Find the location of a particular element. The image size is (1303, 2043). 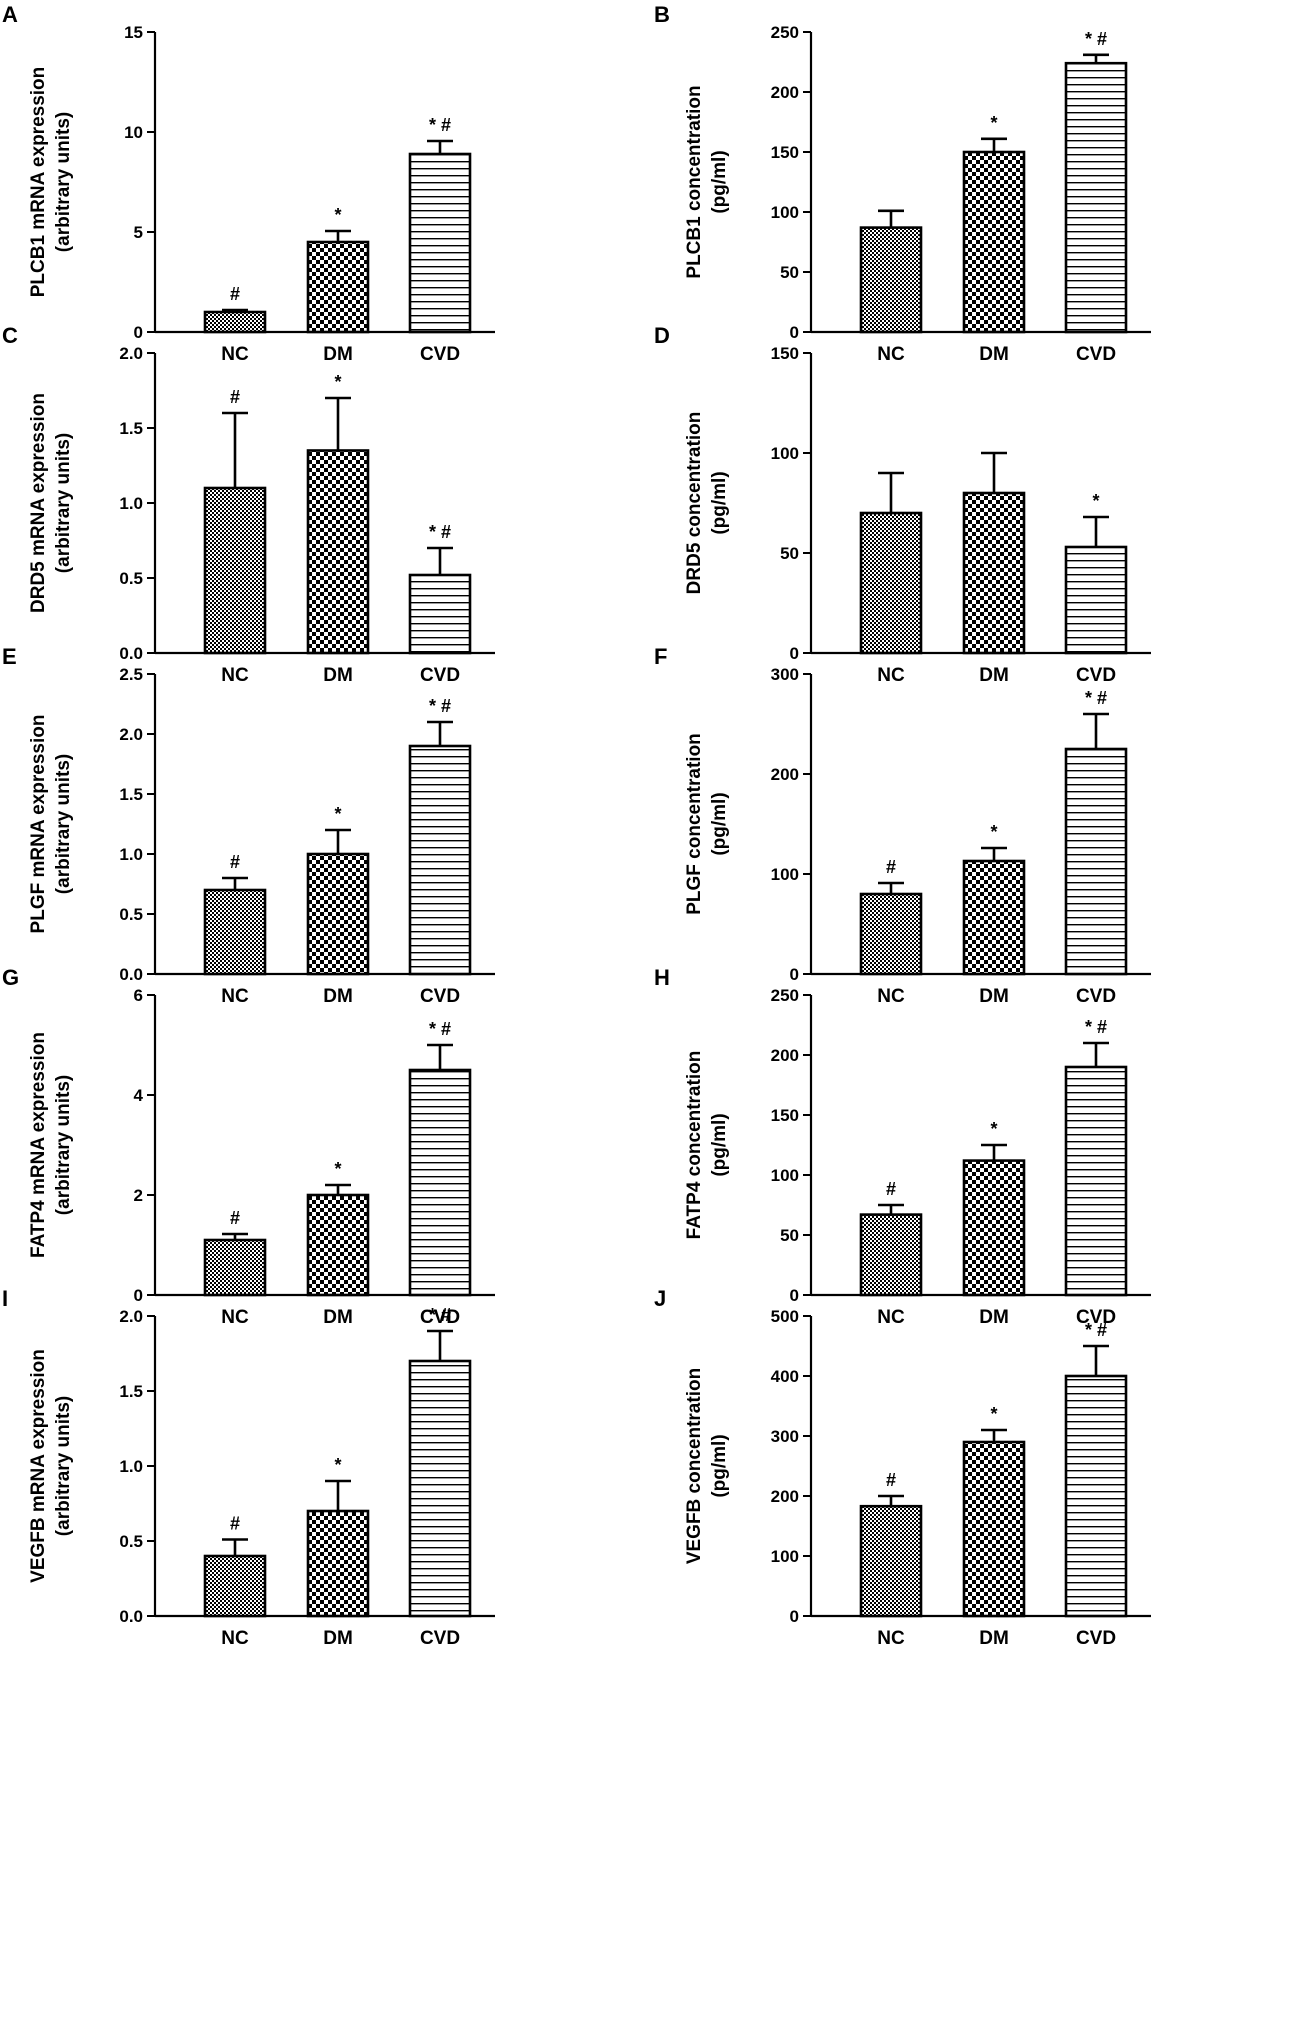

y-tick-label: 1.5 is located at coordinates (131, 428).